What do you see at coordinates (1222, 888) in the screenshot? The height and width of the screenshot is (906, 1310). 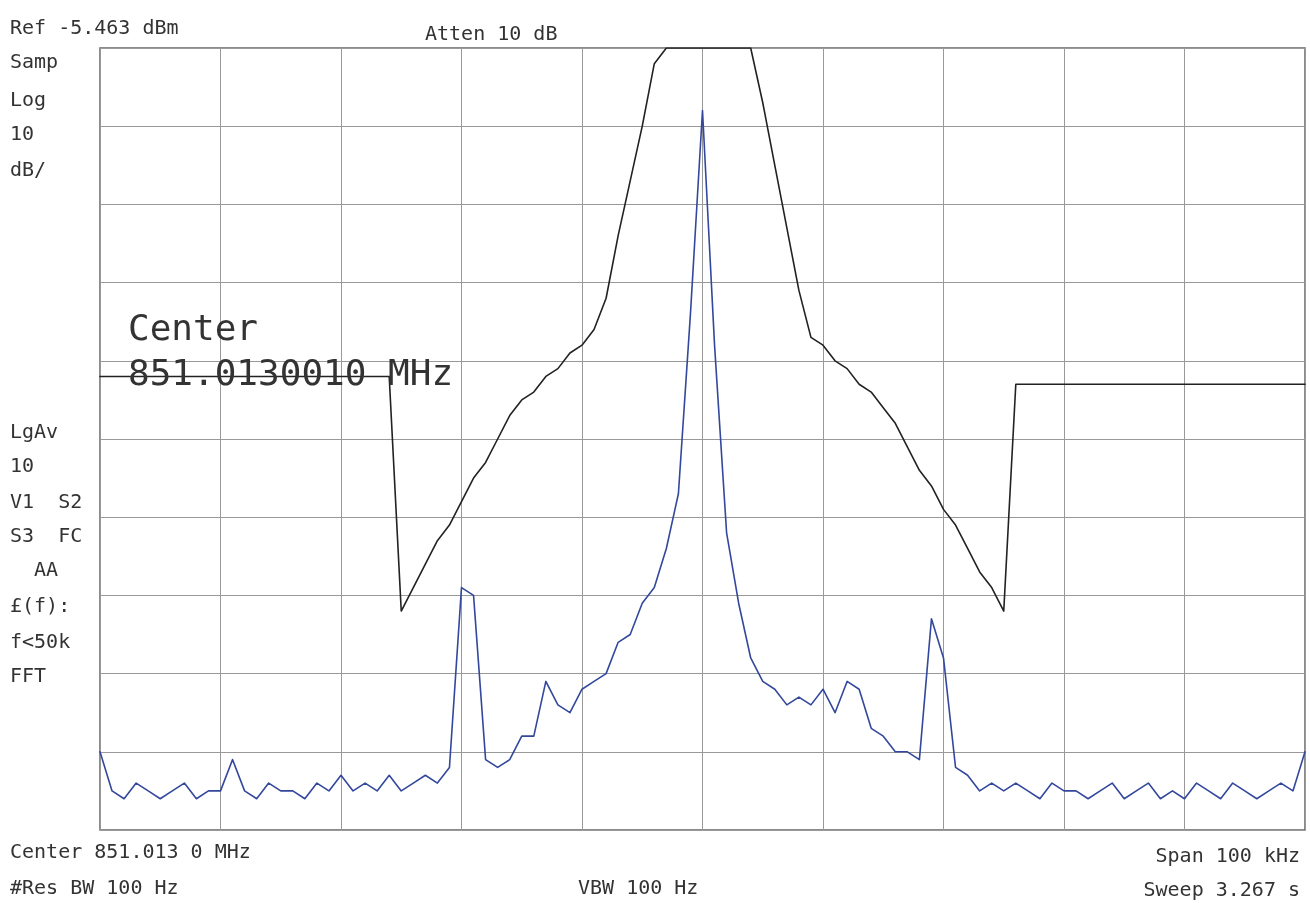 I see `text: Sweep 3.267 s` at bounding box center [1222, 888].